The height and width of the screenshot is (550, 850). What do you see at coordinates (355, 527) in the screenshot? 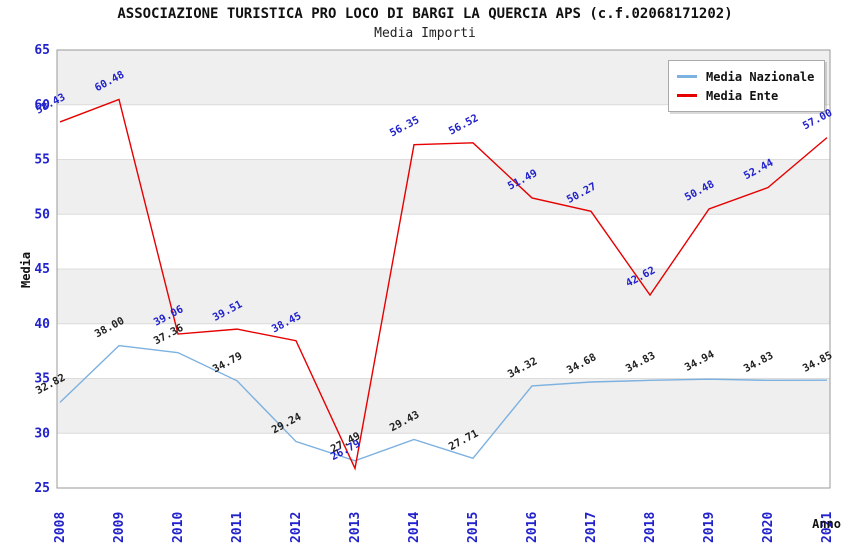
I see `x-tick-label: 2013` at bounding box center [355, 527].